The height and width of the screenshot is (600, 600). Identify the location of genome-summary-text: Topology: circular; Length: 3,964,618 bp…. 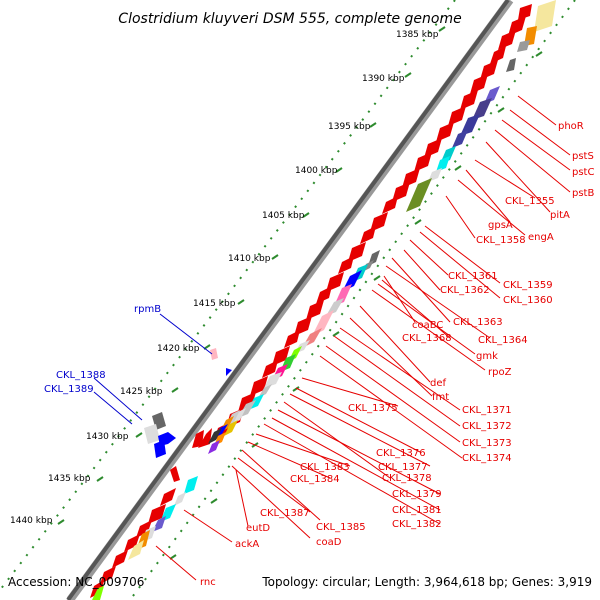
(426, 582).